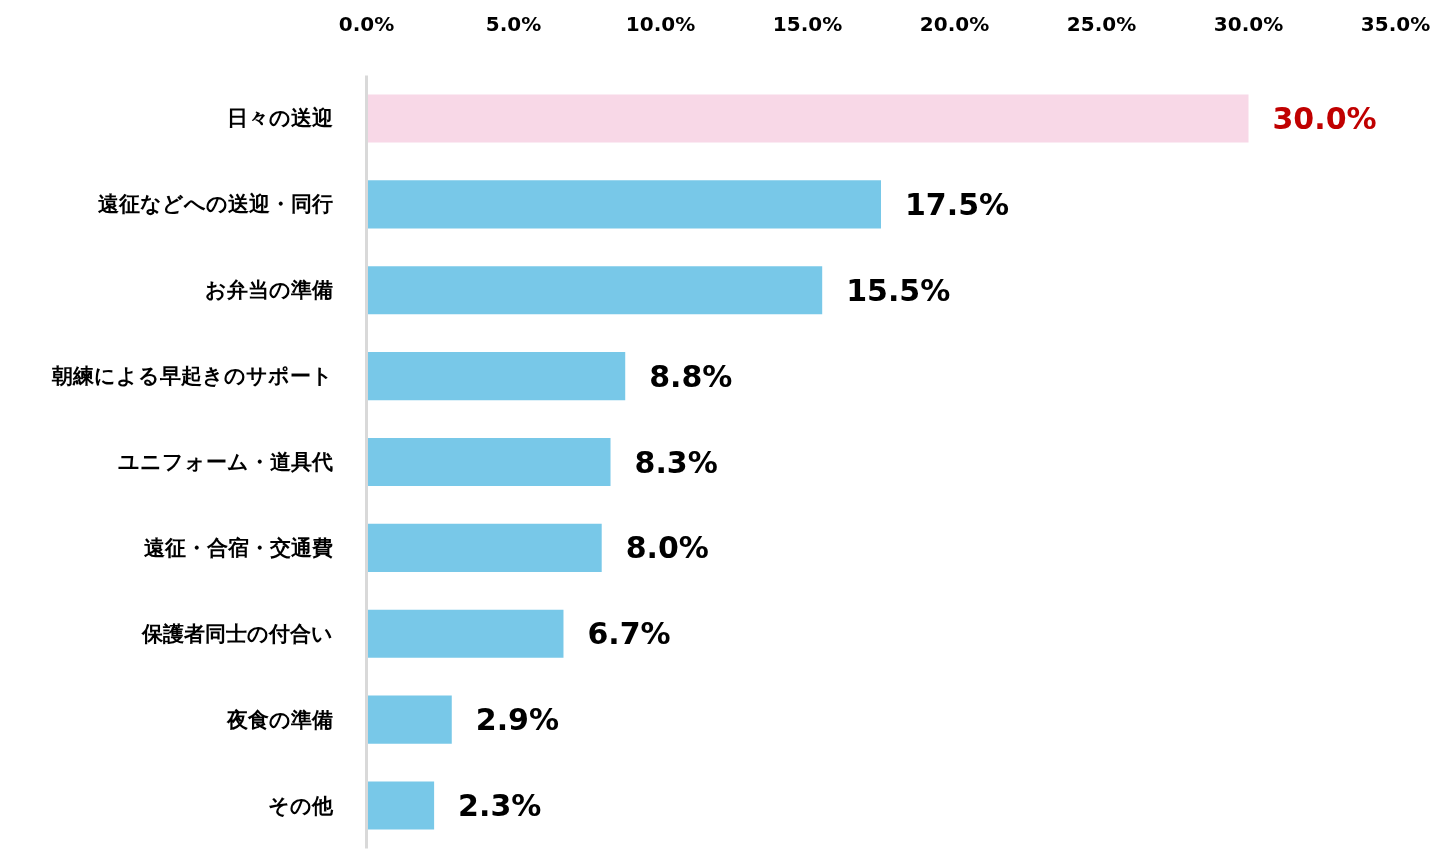 The height and width of the screenshot is (854, 1452). What do you see at coordinates (807, 23) in the screenshot?
I see `x-tick-label: 15.0%` at bounding box center [807, 23].